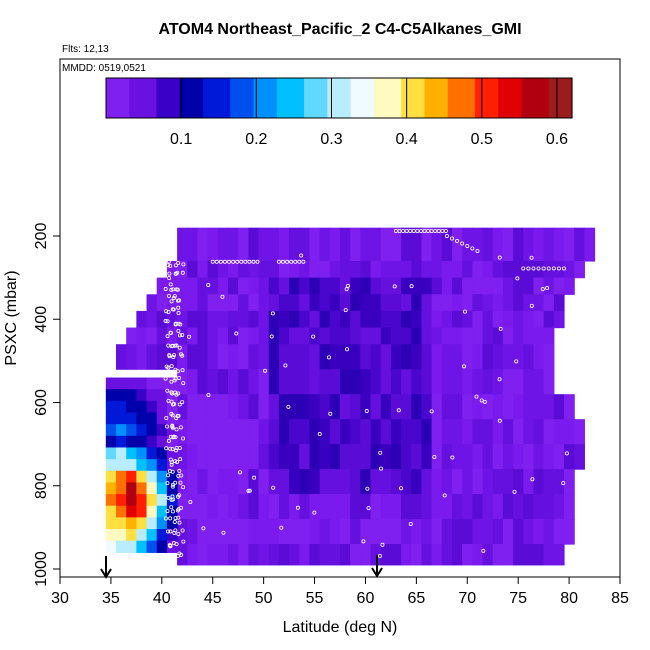  Describe the element at coordinates (85, 49) in the screenshot. I see `flights-label: Flts: 12,13` at that location.